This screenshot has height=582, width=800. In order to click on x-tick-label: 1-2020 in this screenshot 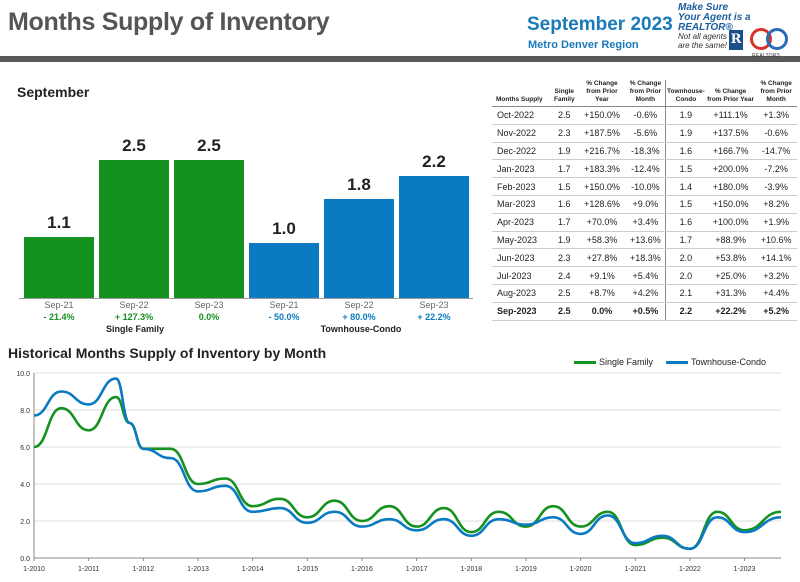, I will do `click(581, 569)`.